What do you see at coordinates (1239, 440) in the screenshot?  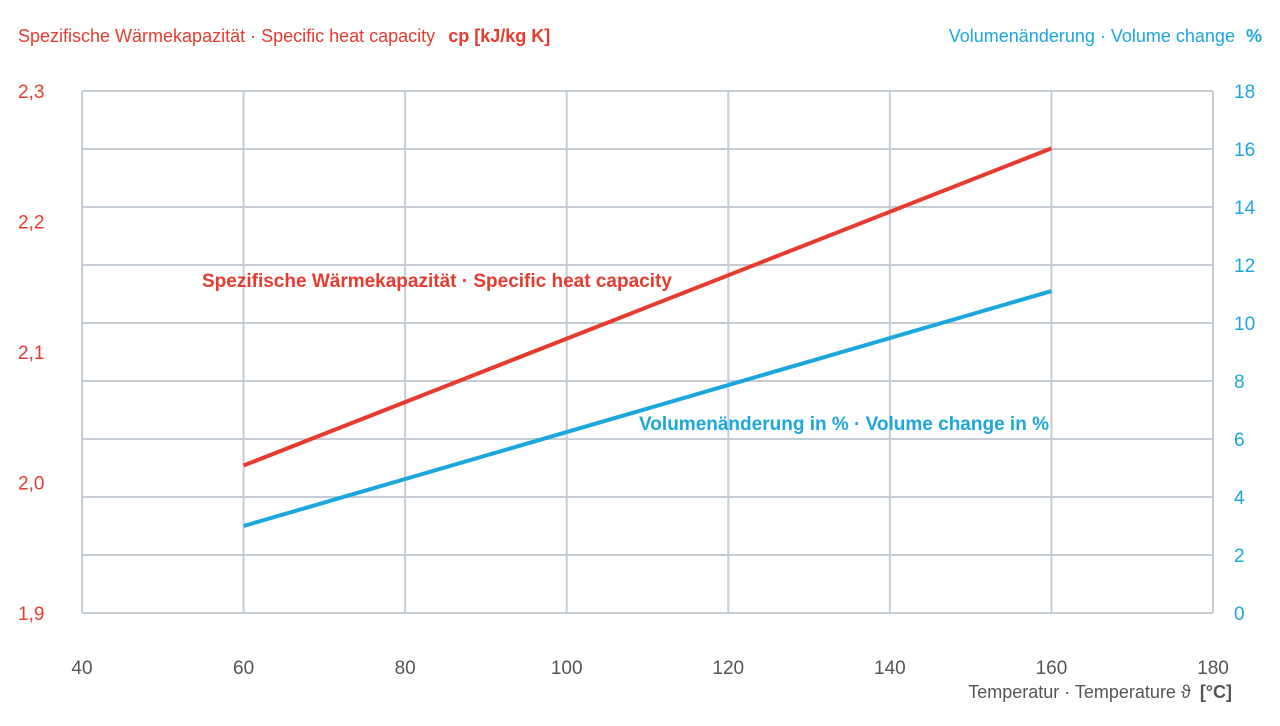 I see `right-axis-tick-label: 6` at bounding box center [1239, 440].